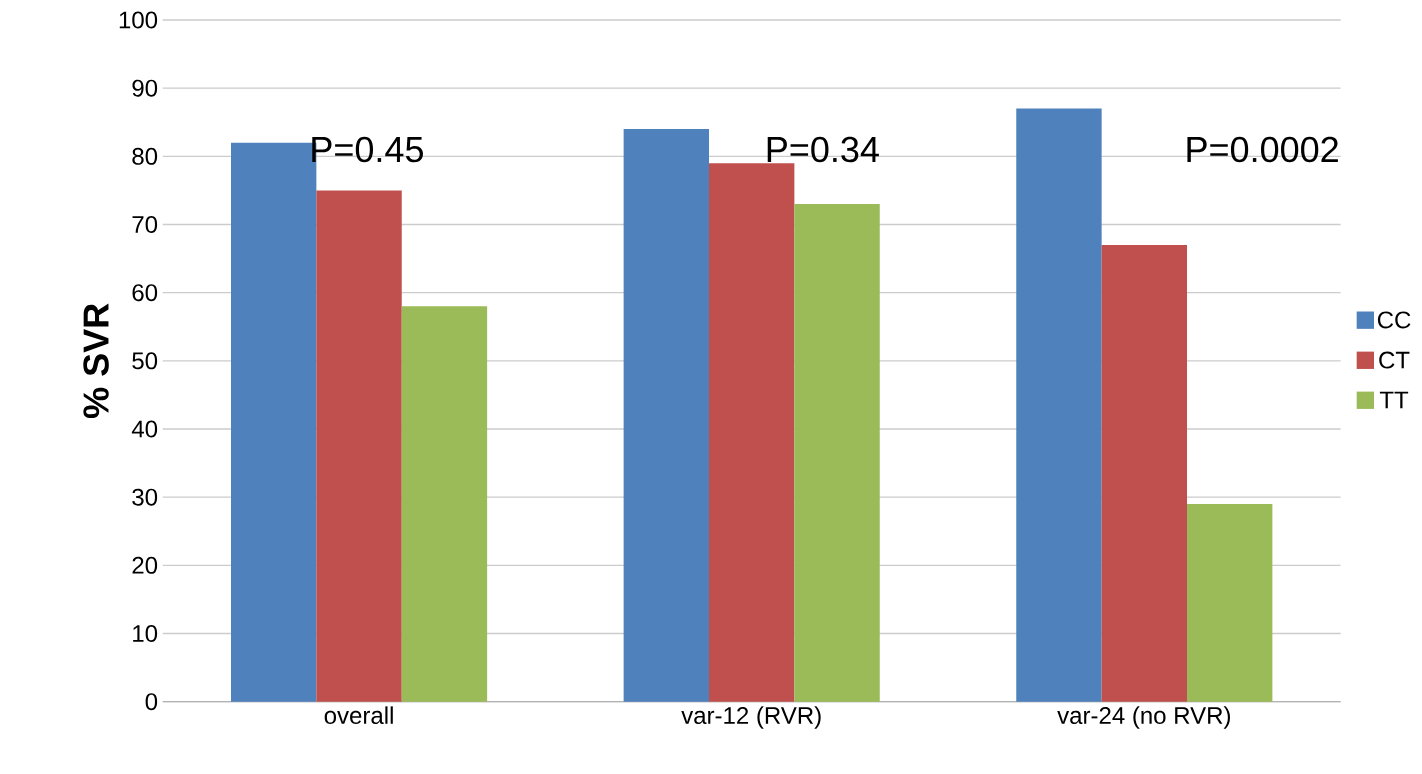 The width and height of the screenshot is (1422, 774). Describe the element at coordinates (145, 293) in the screenshot. I see `y-tick-label: 60` at that location.